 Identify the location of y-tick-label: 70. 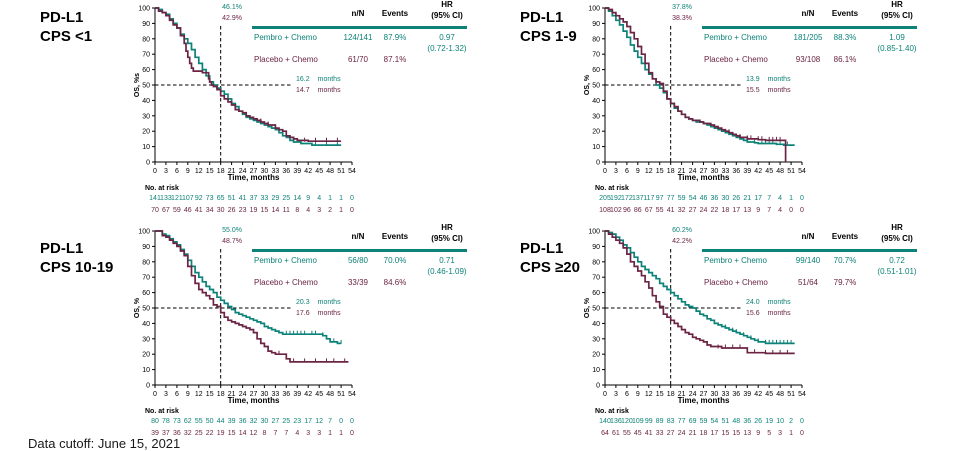
(146, 55).